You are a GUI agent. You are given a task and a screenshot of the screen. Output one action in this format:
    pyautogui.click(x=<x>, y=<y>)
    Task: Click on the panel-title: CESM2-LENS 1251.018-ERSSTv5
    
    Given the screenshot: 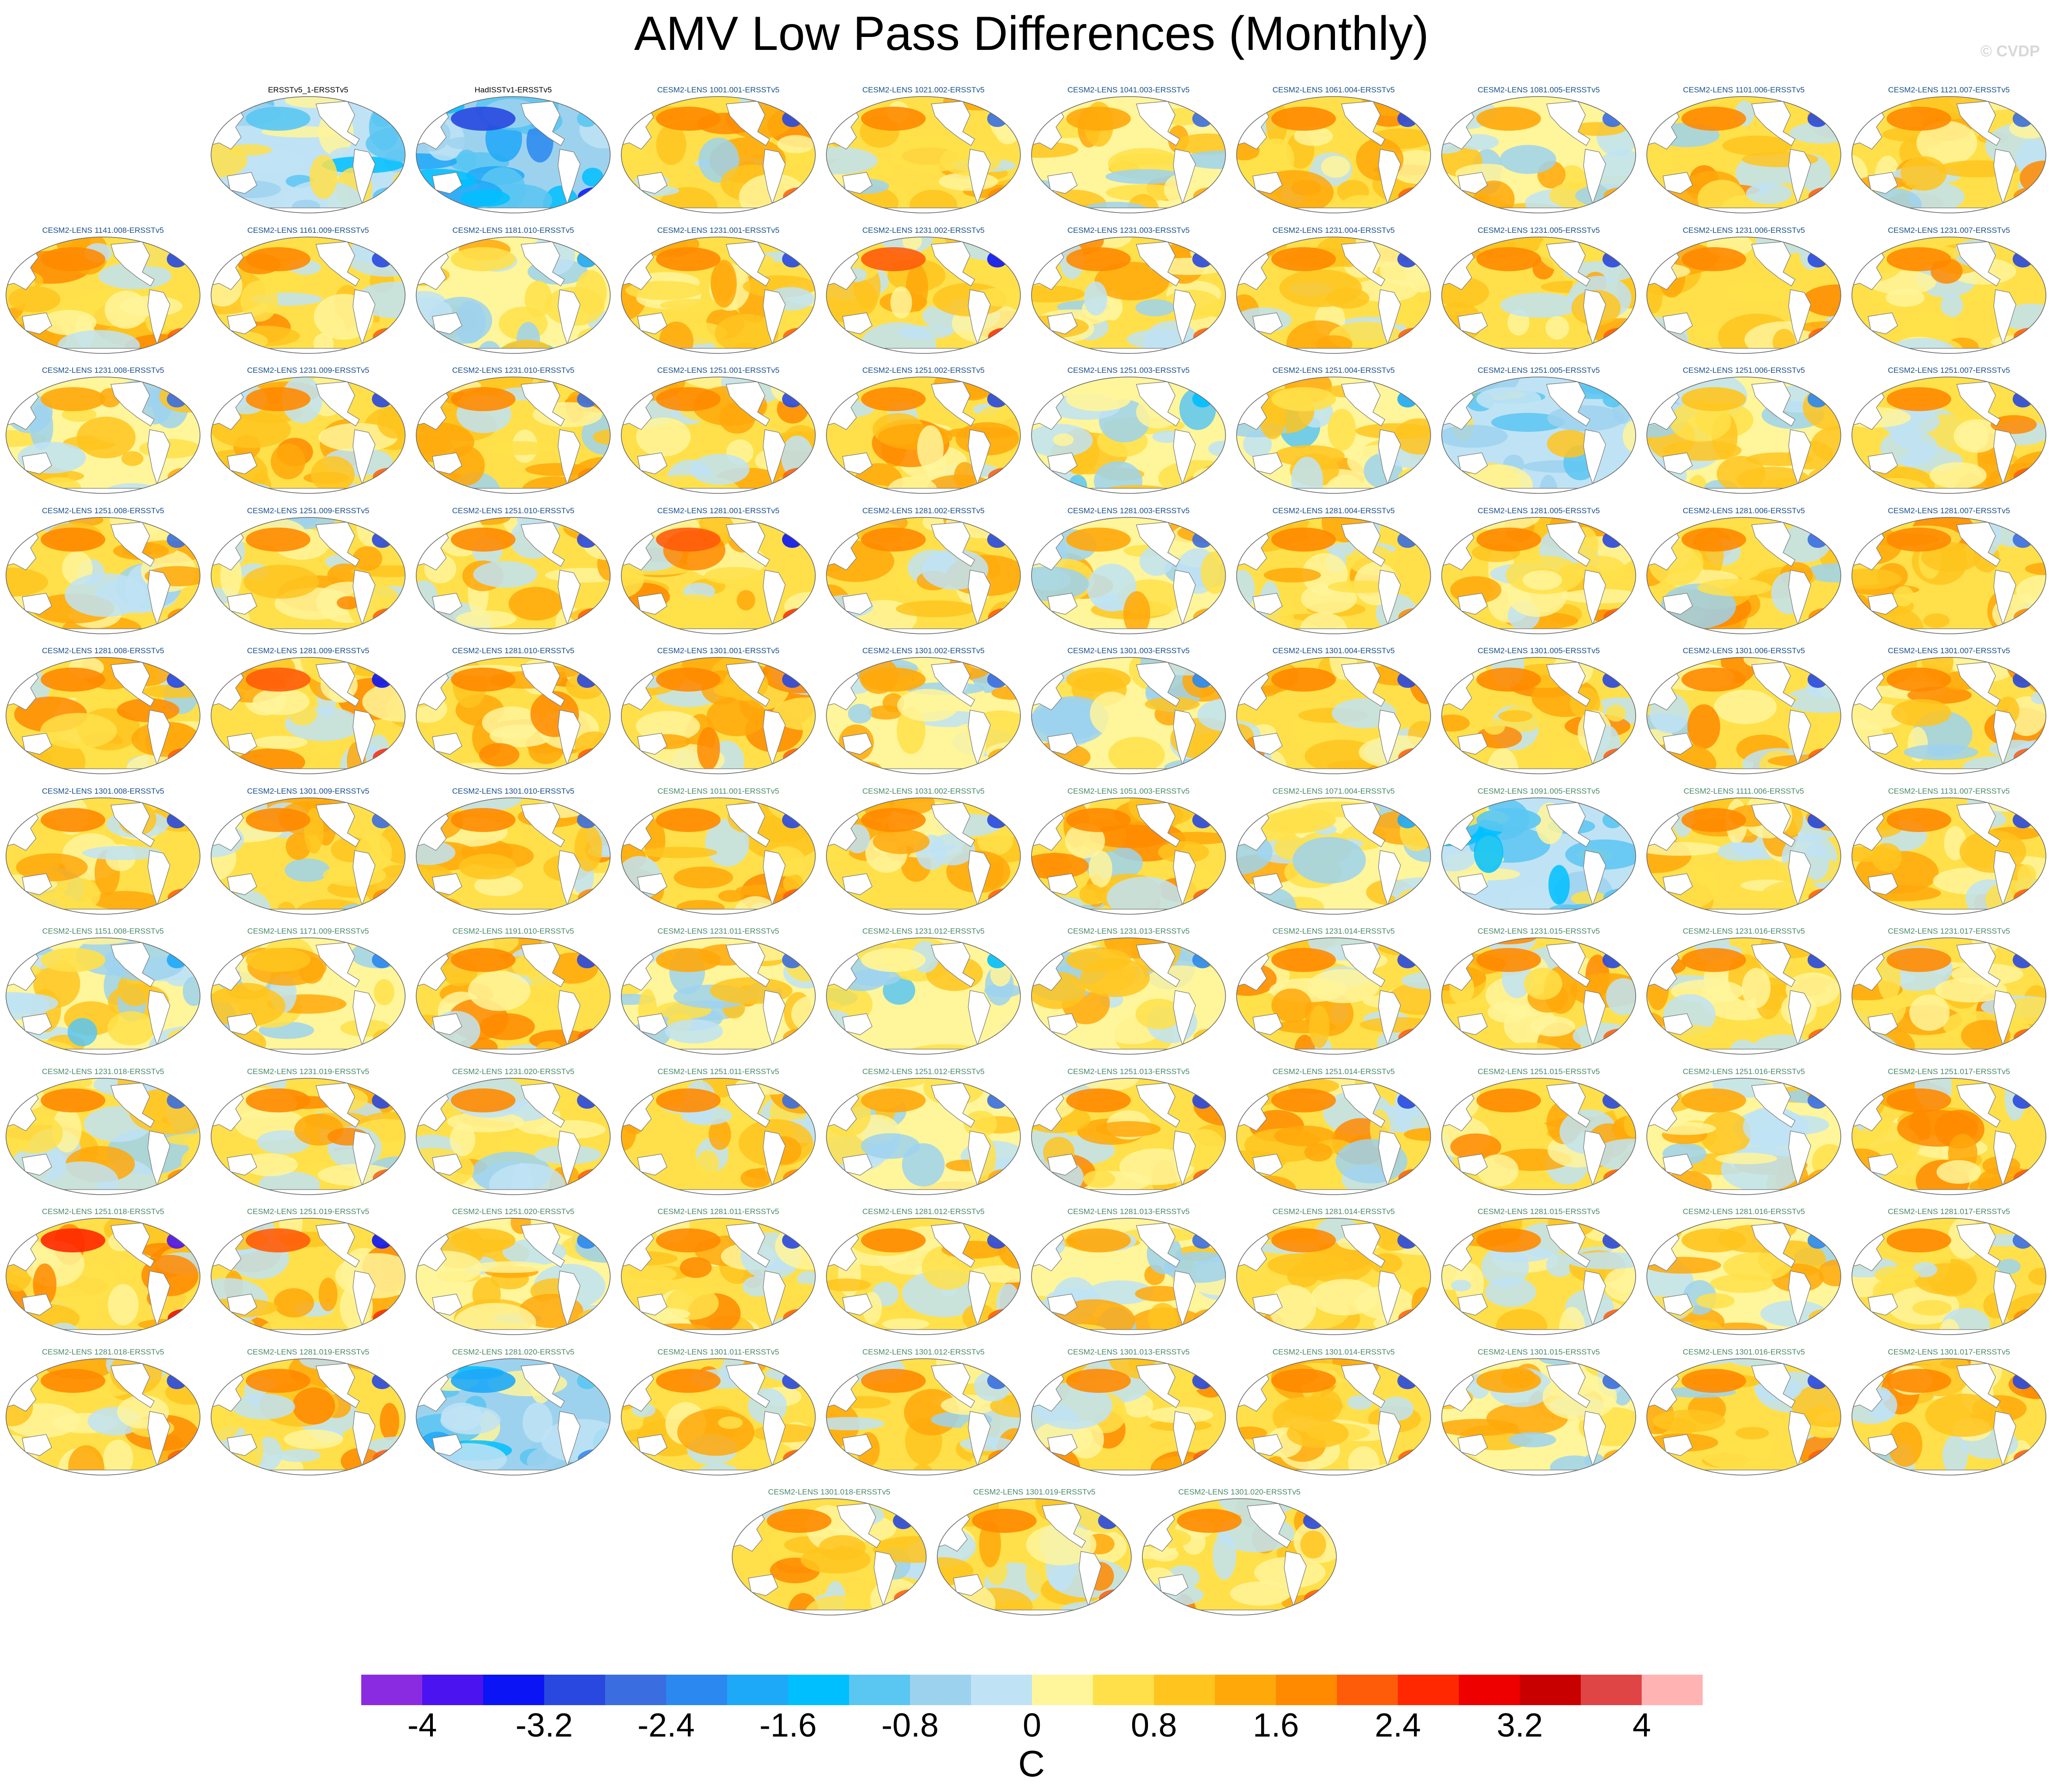 What is the action you would take?
    pyautogui.click(x=103, y=1211)
    